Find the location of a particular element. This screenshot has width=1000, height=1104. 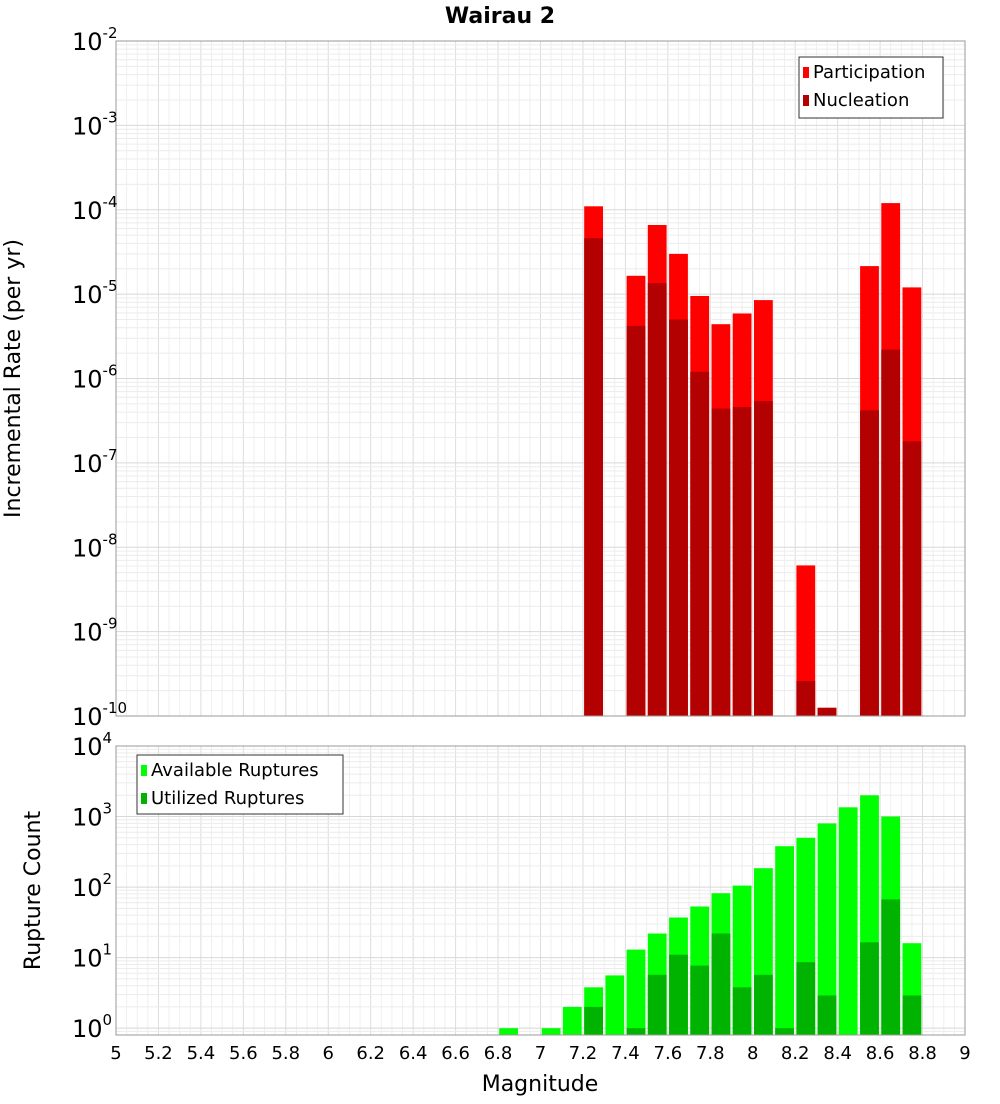

legend-label: Utilized Ruptures is located at coordinates (227, 798).